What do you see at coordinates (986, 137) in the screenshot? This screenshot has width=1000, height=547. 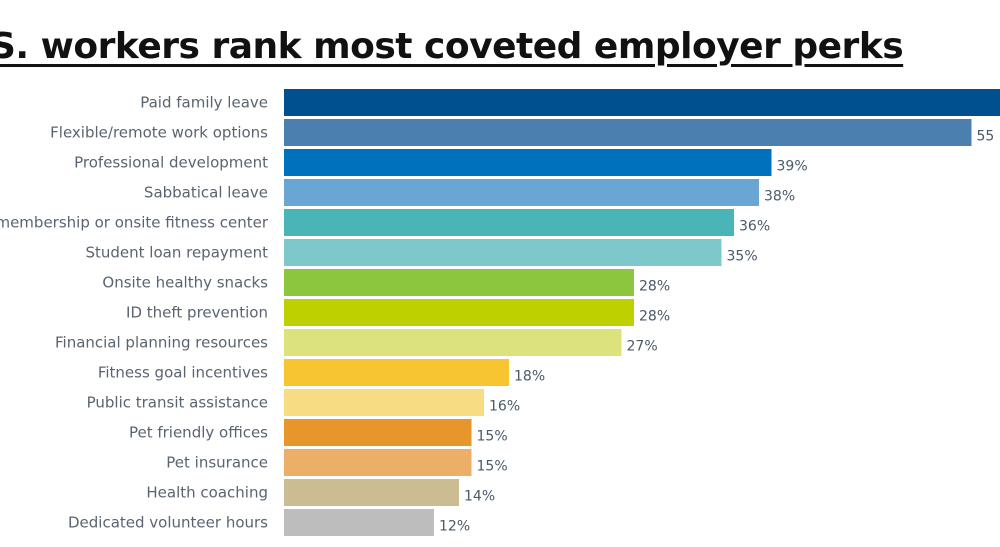 I see `value-label: 55` at bounding box center [986, 137].